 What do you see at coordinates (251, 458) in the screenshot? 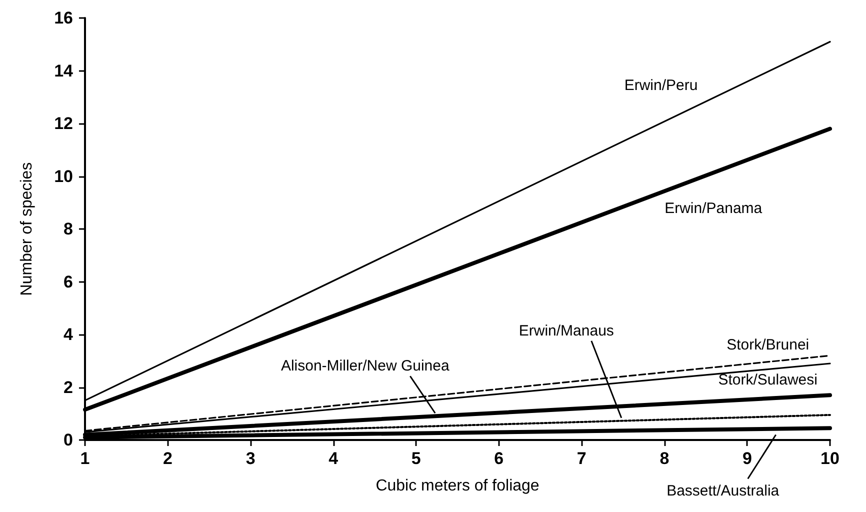
I see `x-tick-label: 3` at bounding box center [251, 458].